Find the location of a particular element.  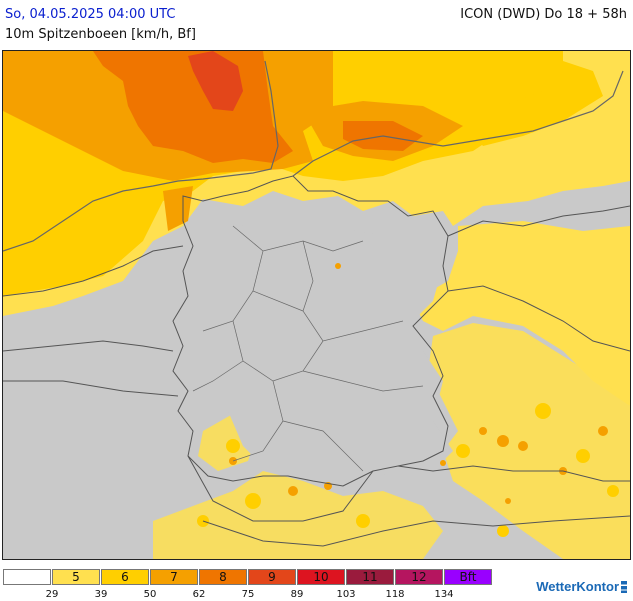

border-czechia is located at coordinates (538, 318).